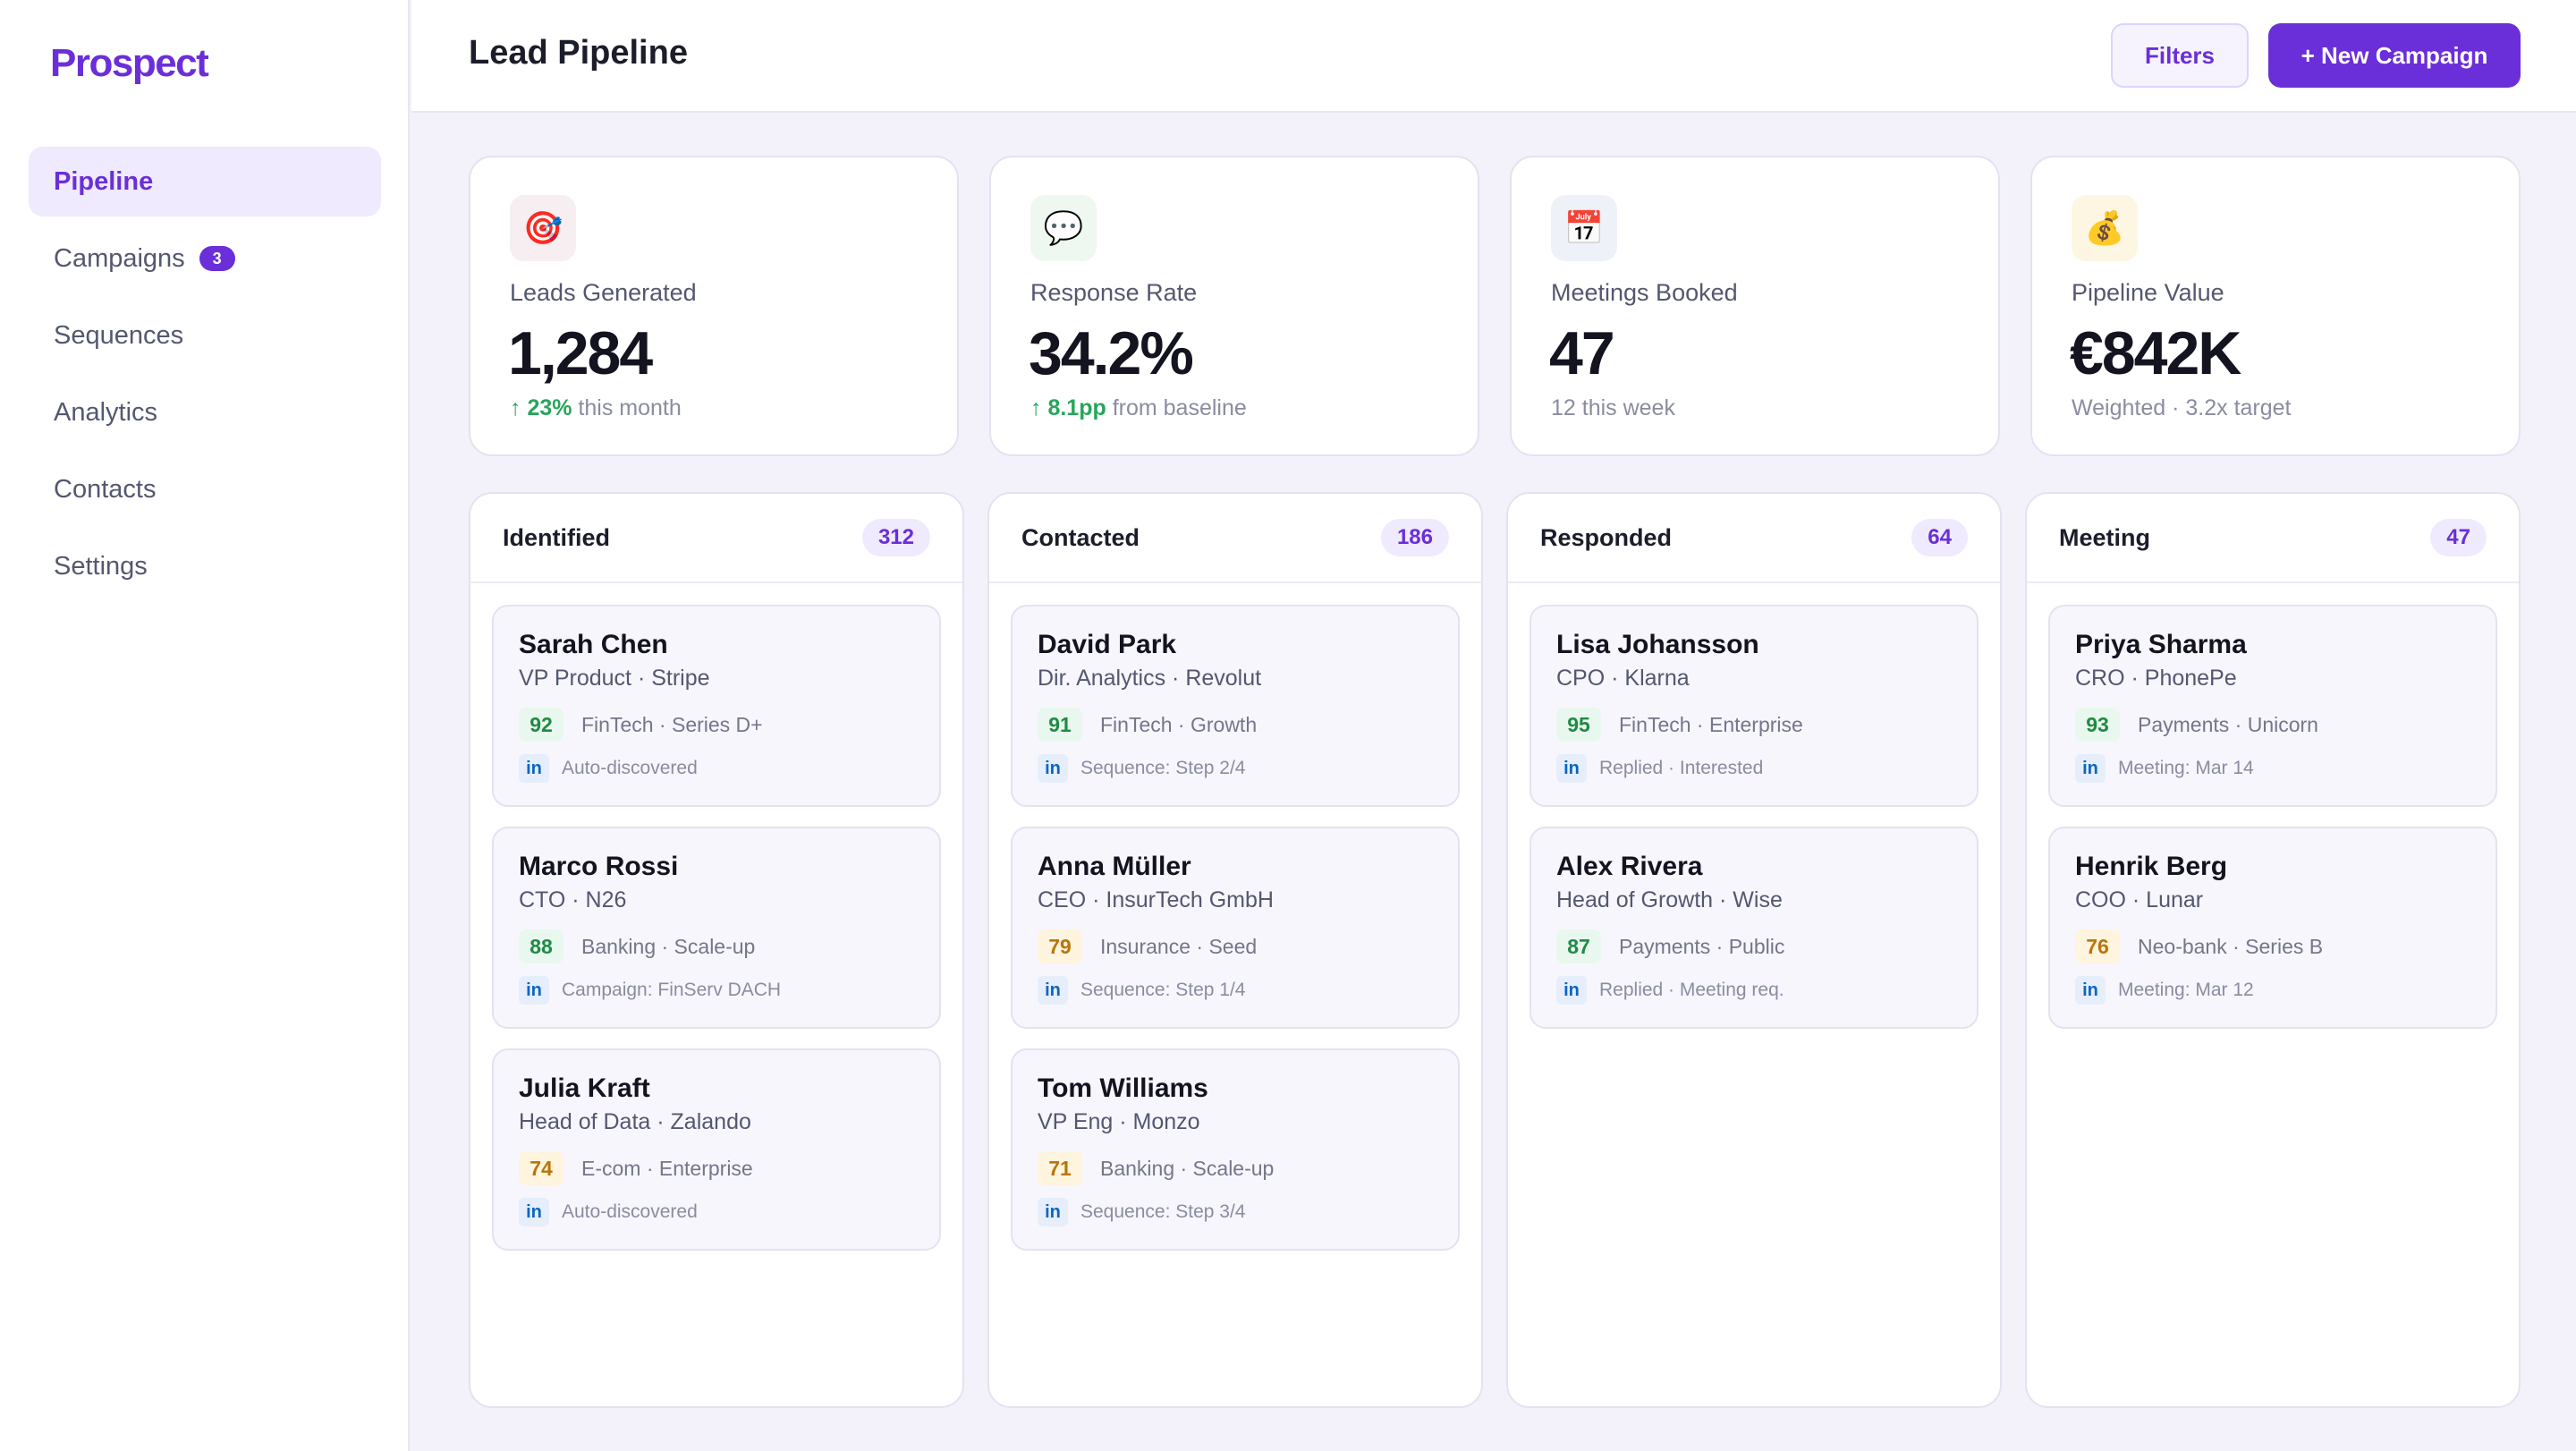 Image resolution: width=2576 pixels, height=1451 pixels. Describe the element at coordinates (716, 725) in the screenshot. I see `lead-meta: 92 FinTech · Series D+` at that location.